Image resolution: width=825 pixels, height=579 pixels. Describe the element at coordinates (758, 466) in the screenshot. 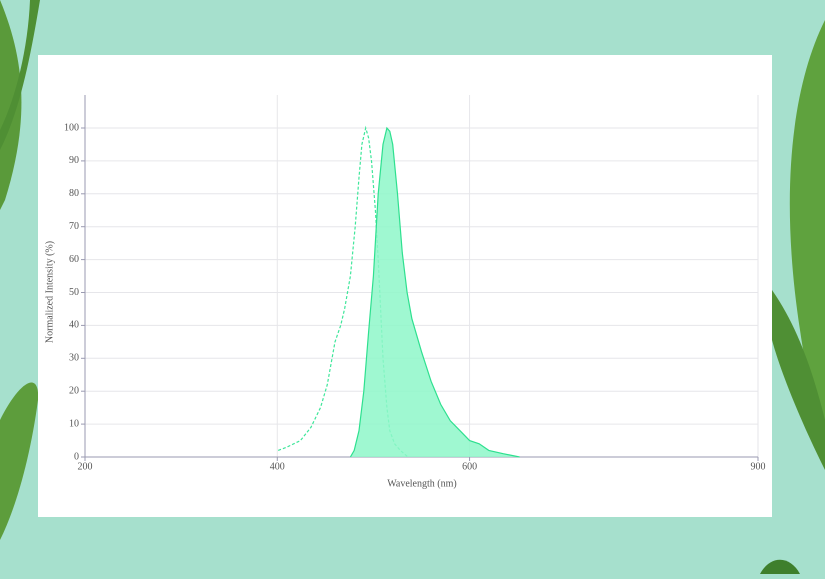

I see `x-tick-label: 900` at that location.